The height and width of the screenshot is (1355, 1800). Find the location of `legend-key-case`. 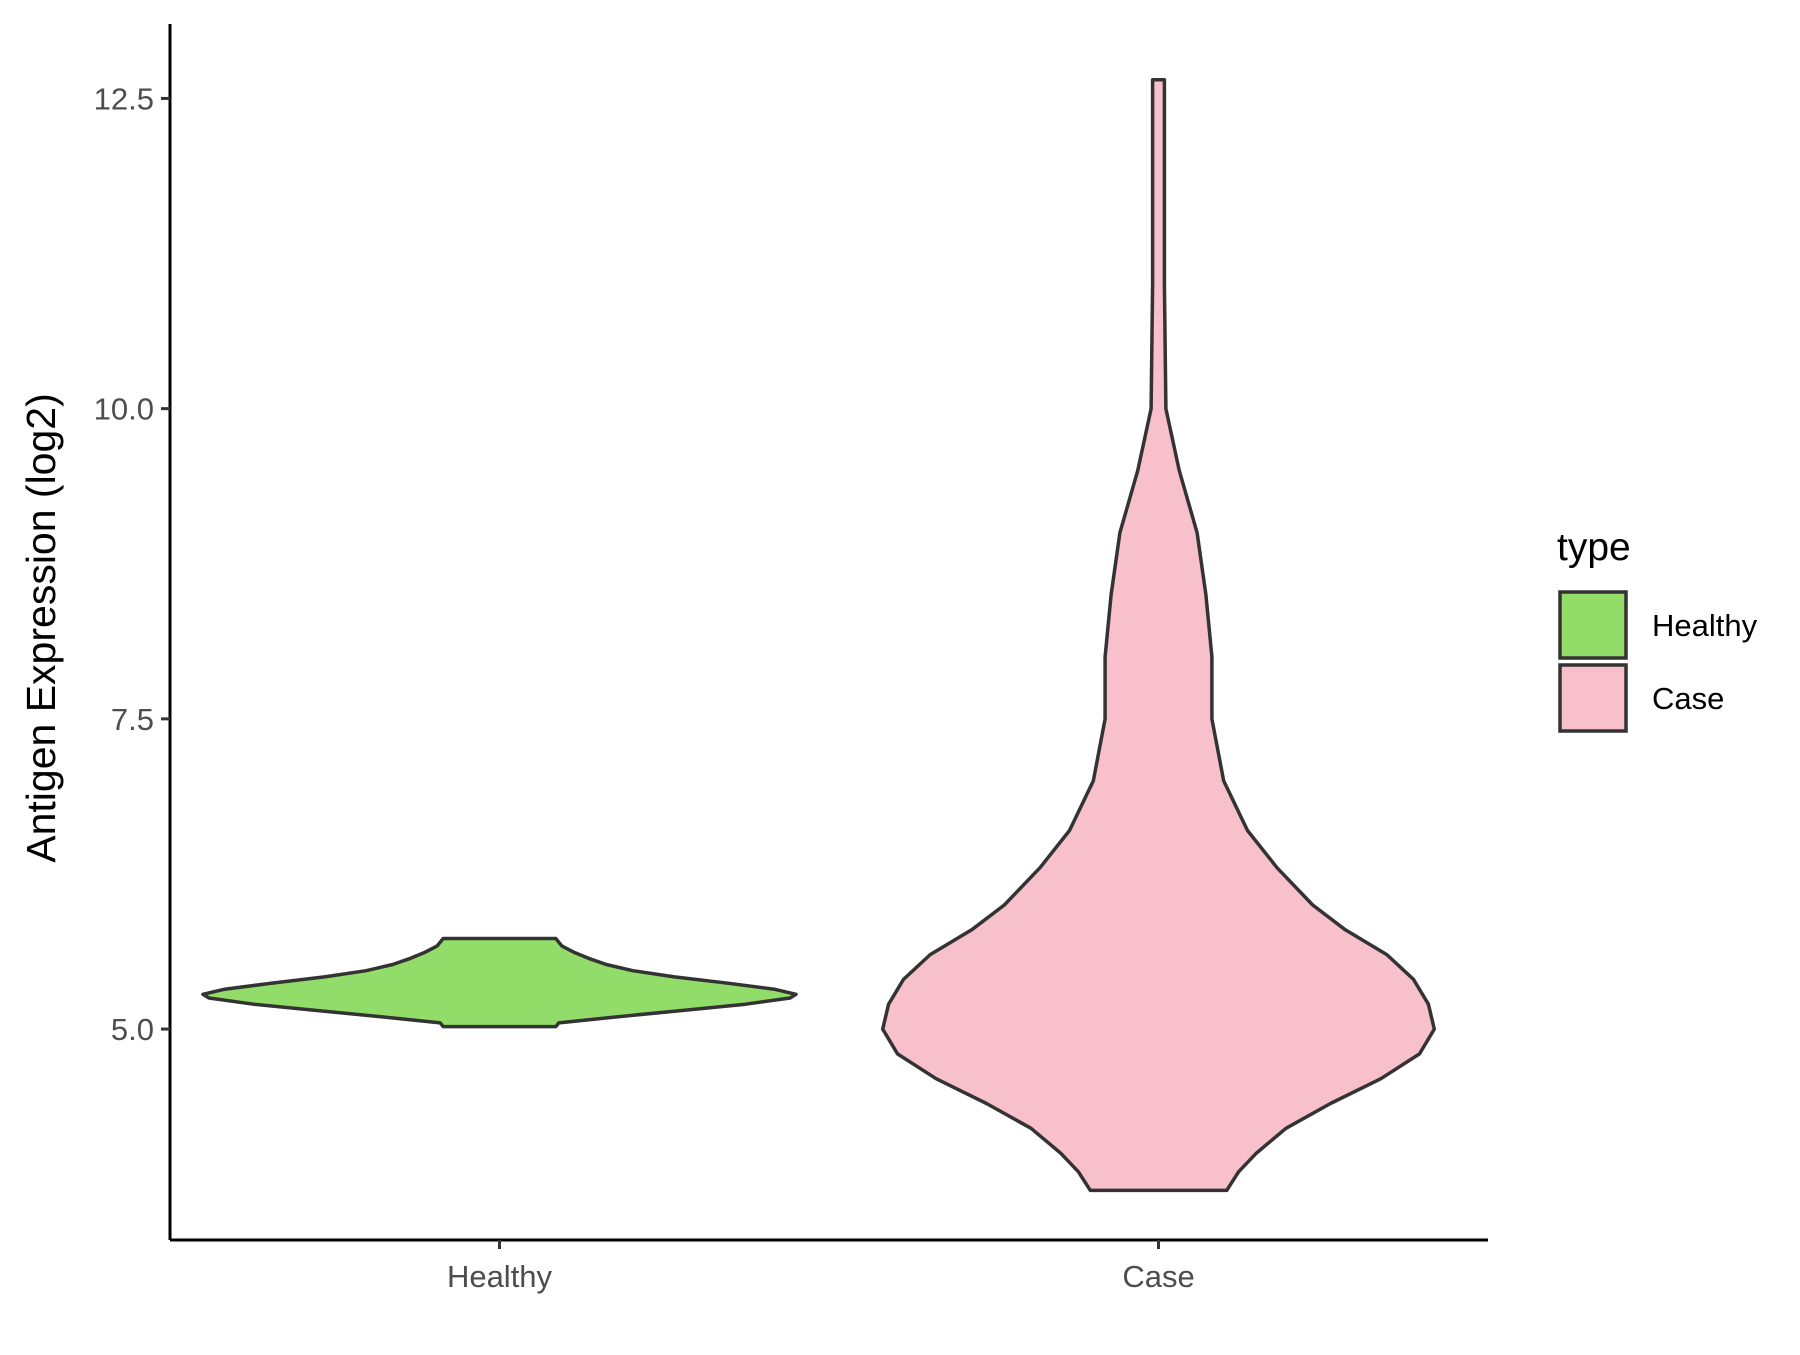

legend-key-case is located at coordinates (1593, 698).